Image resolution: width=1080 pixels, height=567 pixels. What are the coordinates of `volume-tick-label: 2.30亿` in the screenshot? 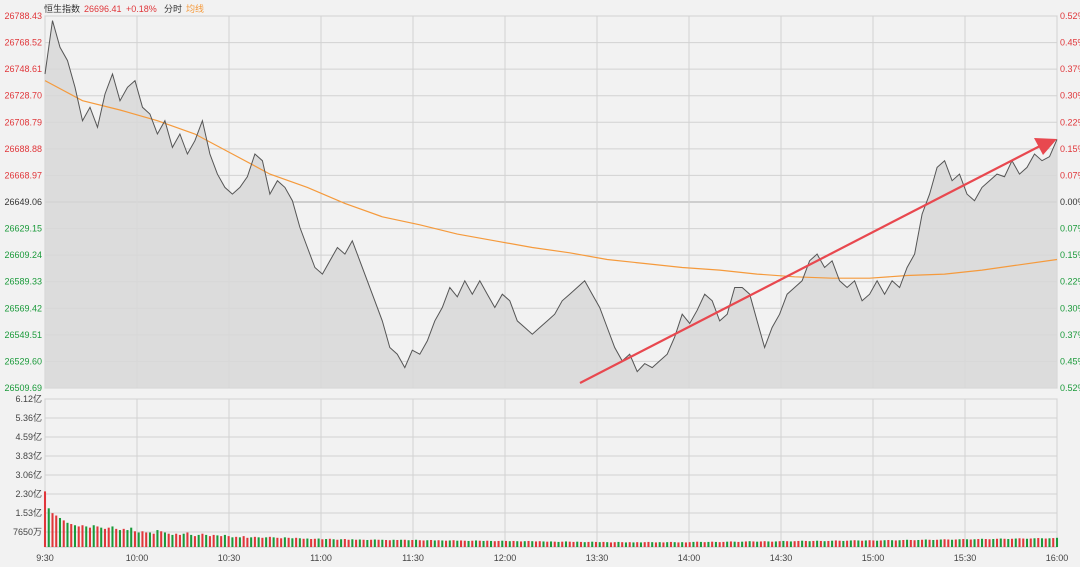 It's located at (28, 493).